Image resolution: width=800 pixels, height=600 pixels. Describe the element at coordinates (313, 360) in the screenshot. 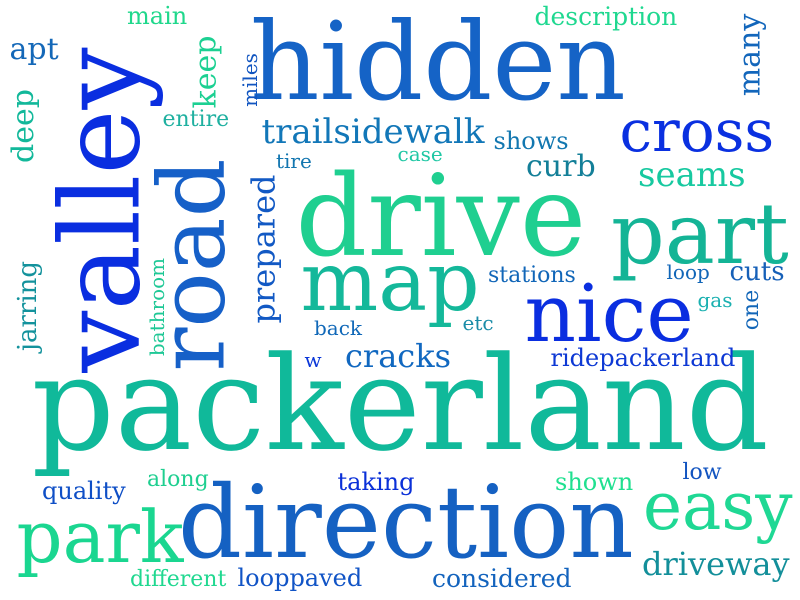

I see `word-w: w` at that location.